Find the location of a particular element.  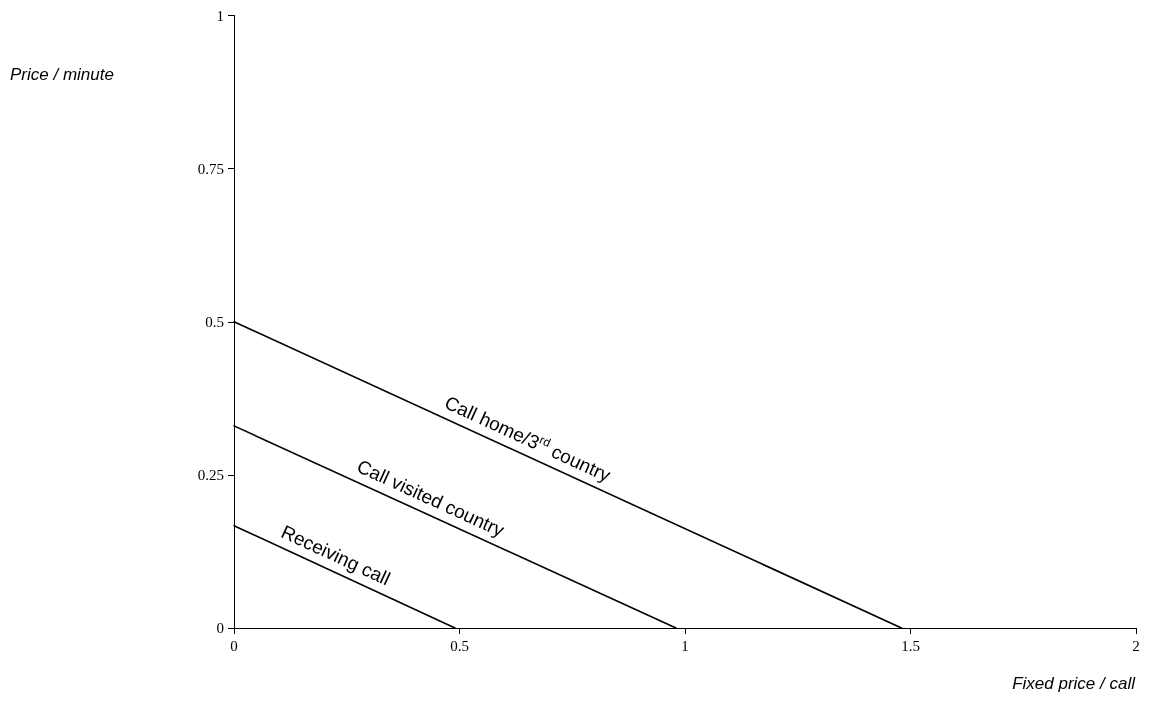

x-tick-label: 2 is located at coordinates (1136, 645).